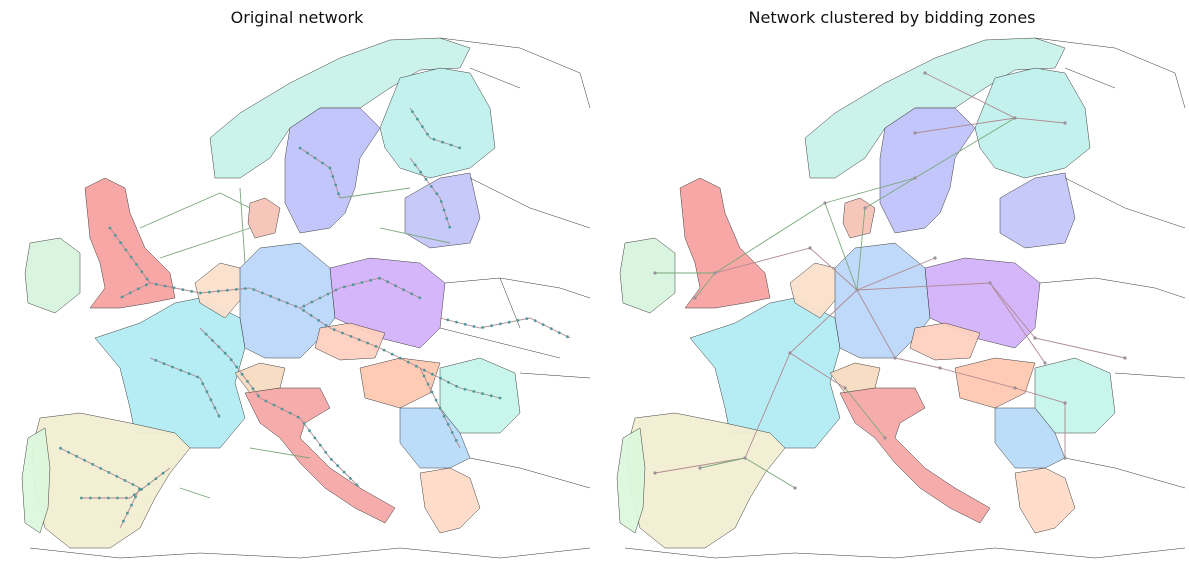 This screenshot has height=578, width=1189. What do you see at coordinates (264, 218) in the screenshot?
I see `zone-denmark` at bounding box center [264, 218].